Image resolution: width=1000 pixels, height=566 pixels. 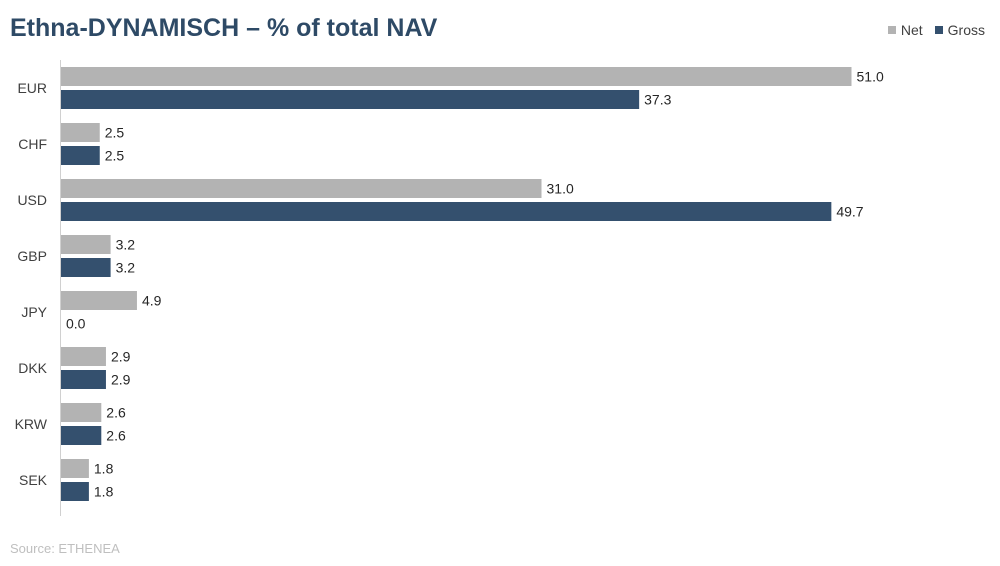 What do you see at coordinates (33, 480) in the screenshot?
I see `category-label-sek: SEK` at bounding box center [33, 480].